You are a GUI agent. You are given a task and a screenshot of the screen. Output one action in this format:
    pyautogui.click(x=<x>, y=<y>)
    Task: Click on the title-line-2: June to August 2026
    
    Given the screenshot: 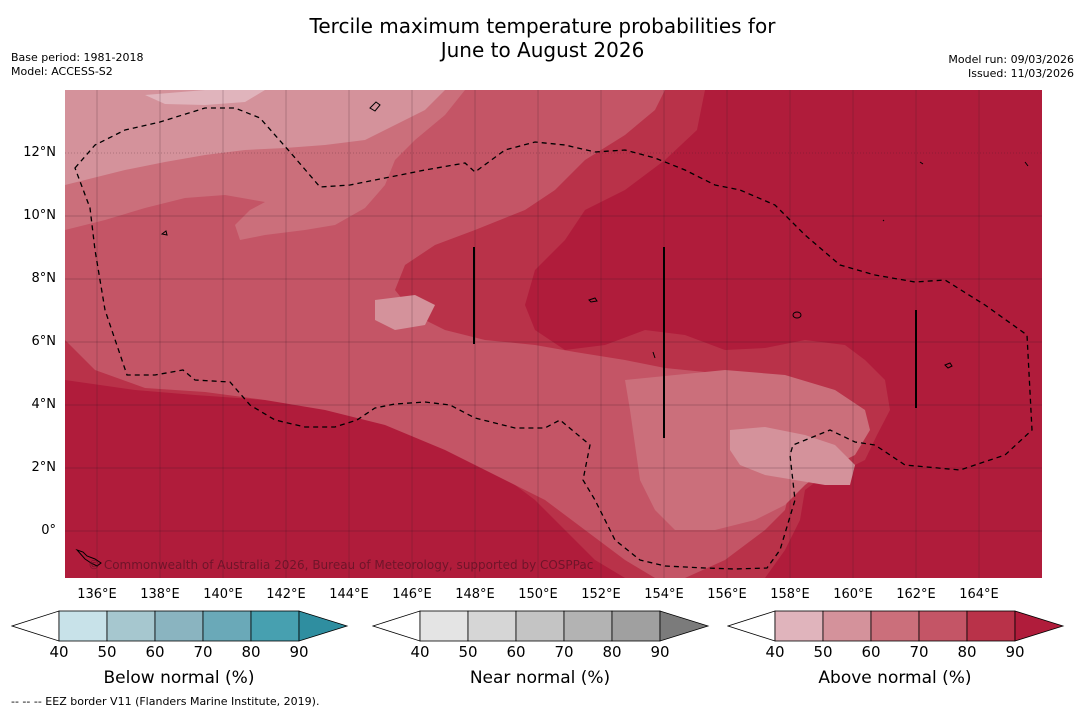 What is the action you would take?
    pyautogui.click(x=542, y=50)
    